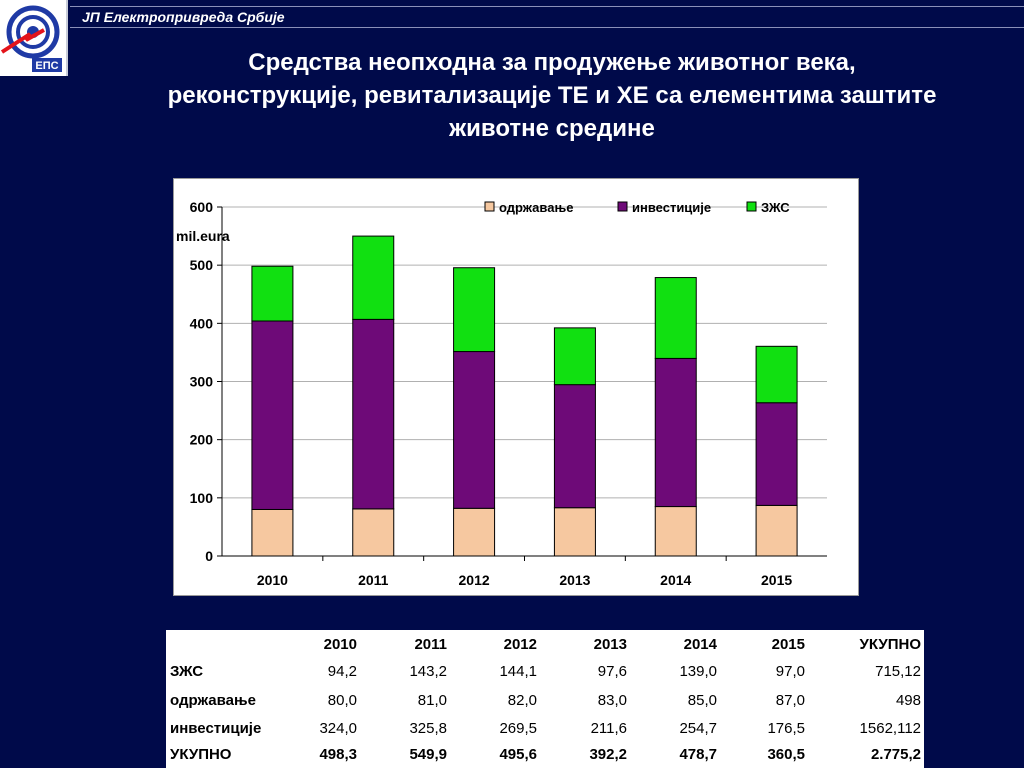  I want to click on table-cell: 254,7, so click(698, 728).